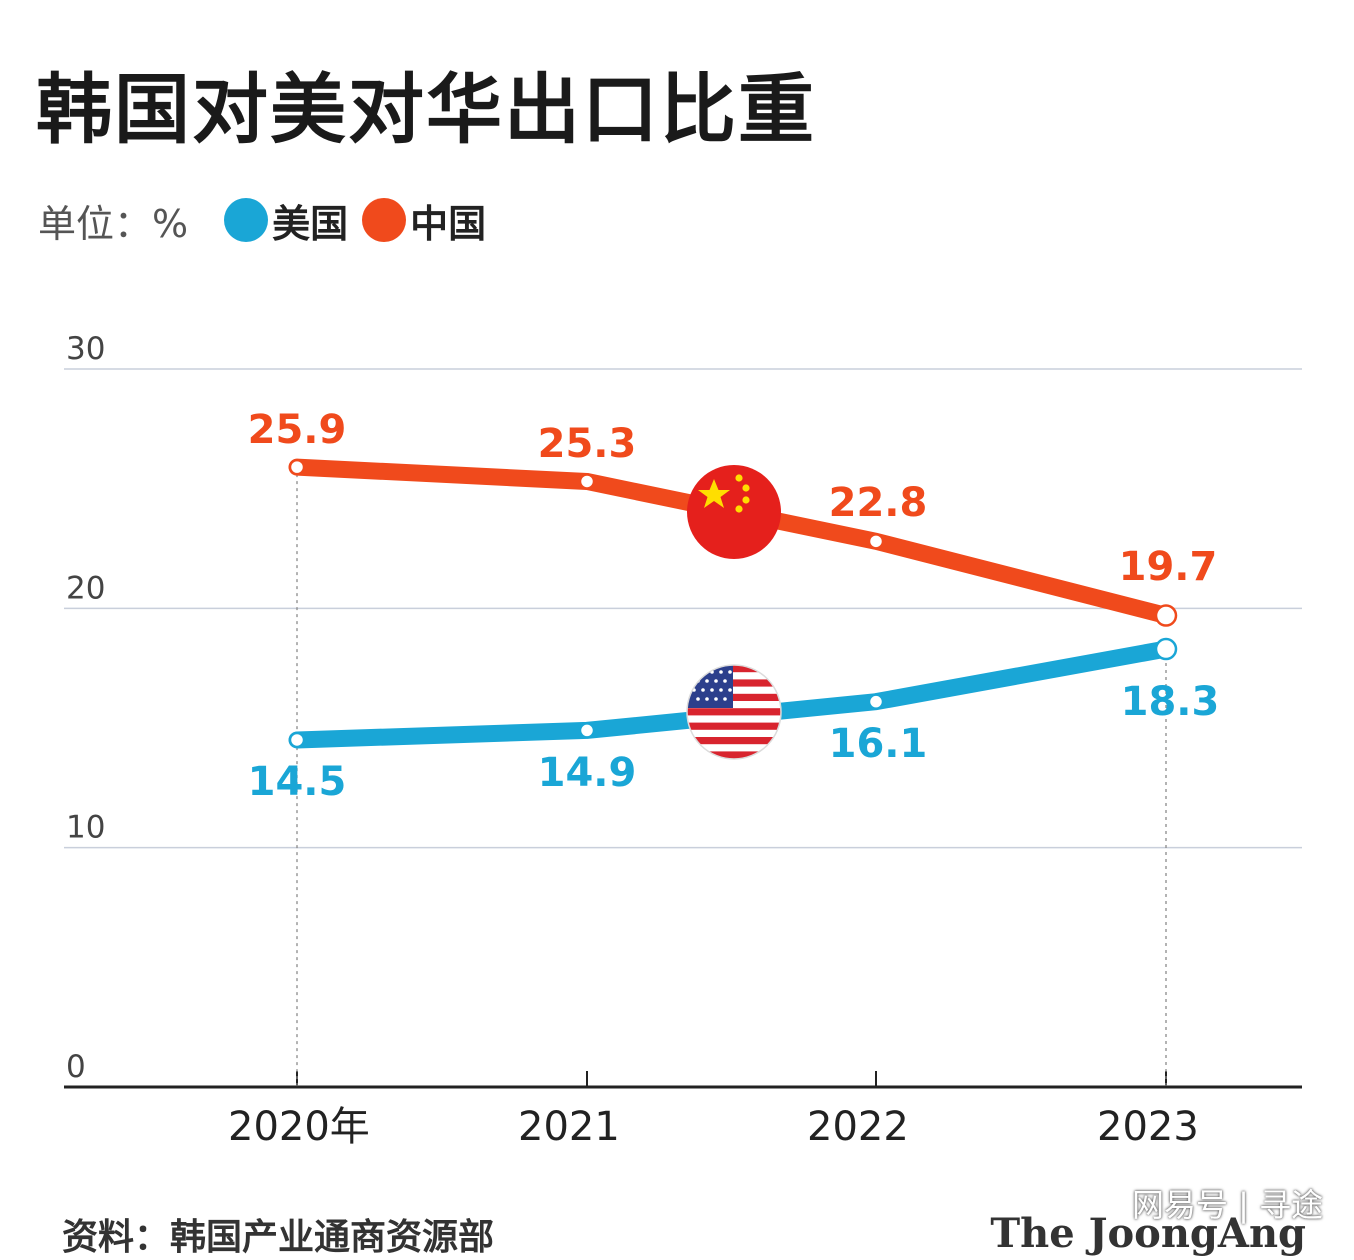 The width and height of the screenshot is (1354, 1260). I want to click on data-label-usa-0: 14.5, so click(297, 782).